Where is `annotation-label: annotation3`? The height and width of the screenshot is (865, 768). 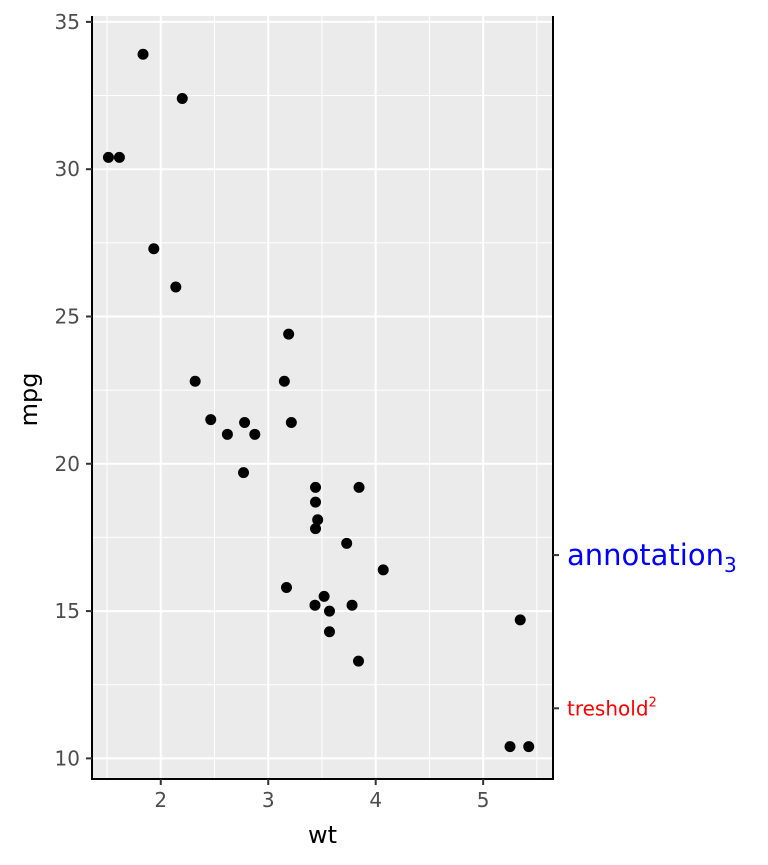
annotation-label: annotation3 is located at coordinates (652, 557).